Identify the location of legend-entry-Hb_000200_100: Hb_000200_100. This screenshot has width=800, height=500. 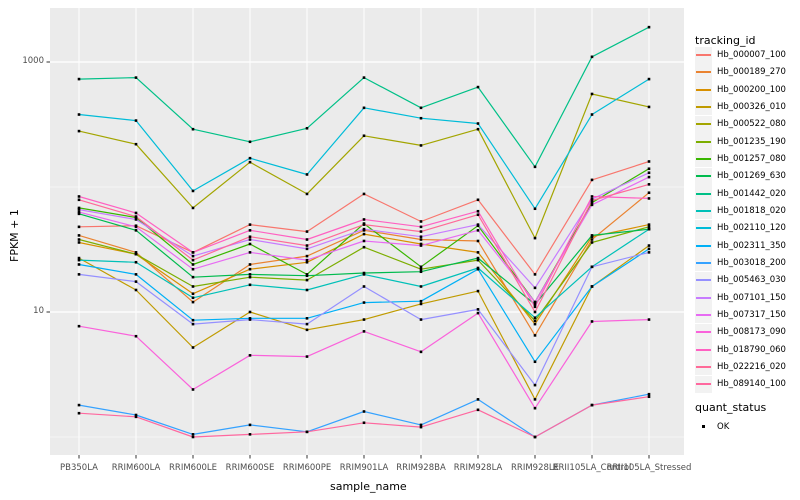
(740, 90).